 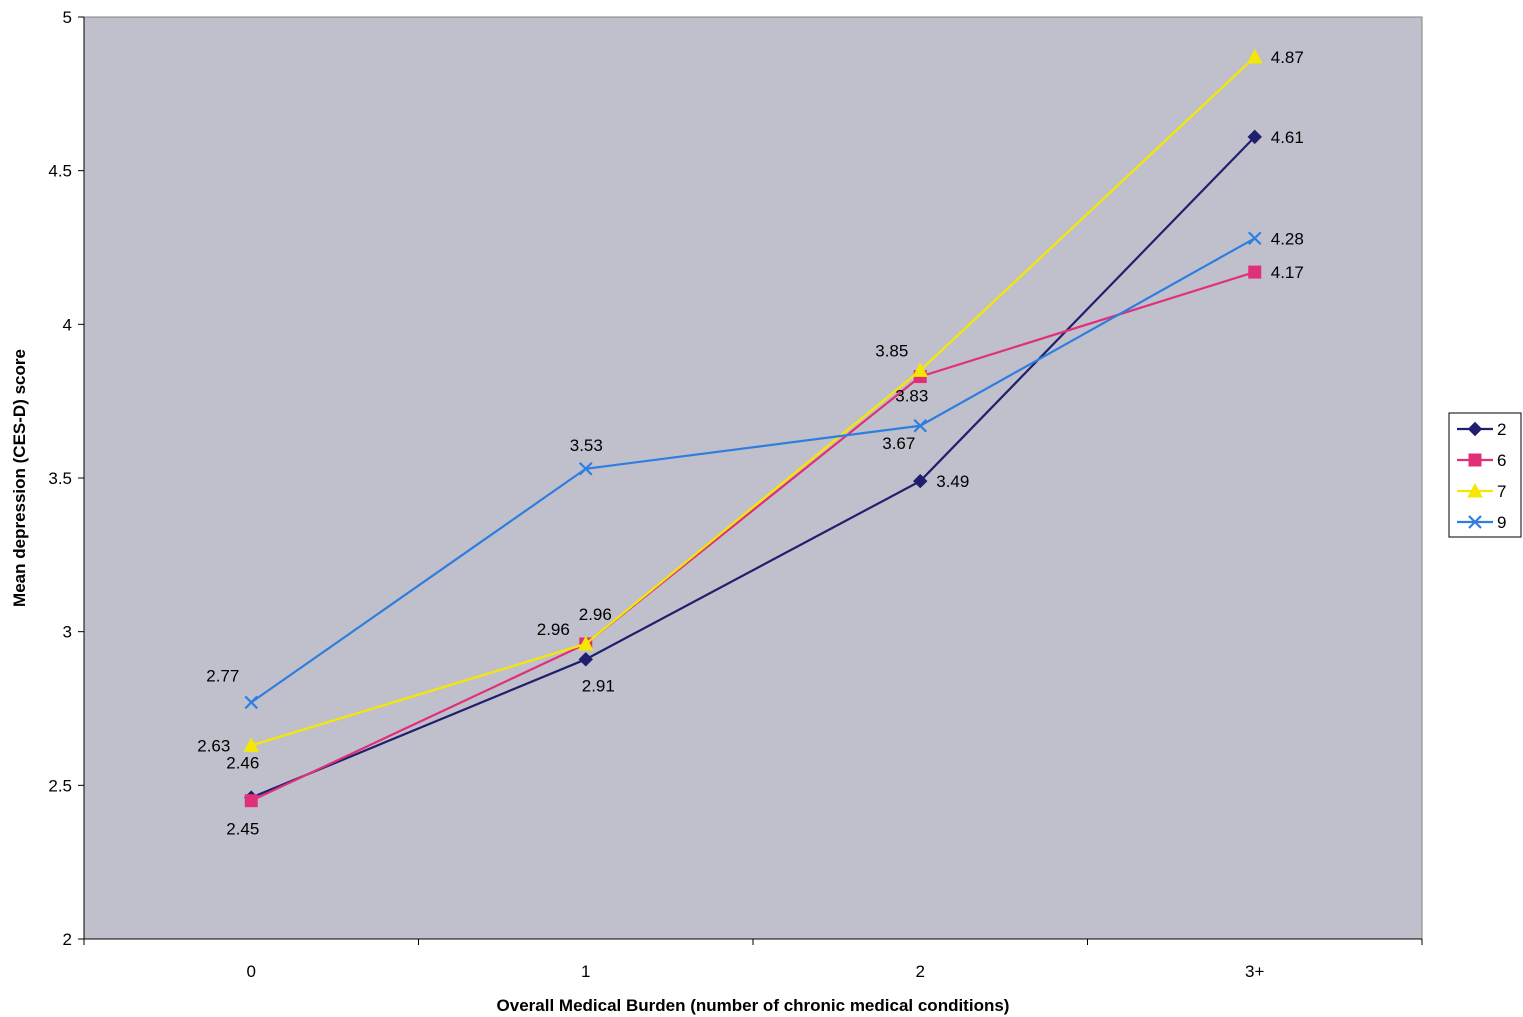 What do you see at coordinates (1287, 137) in the screenshot?
I see `data-label-2-3: 4.61` at bounding box center [1287, 137].